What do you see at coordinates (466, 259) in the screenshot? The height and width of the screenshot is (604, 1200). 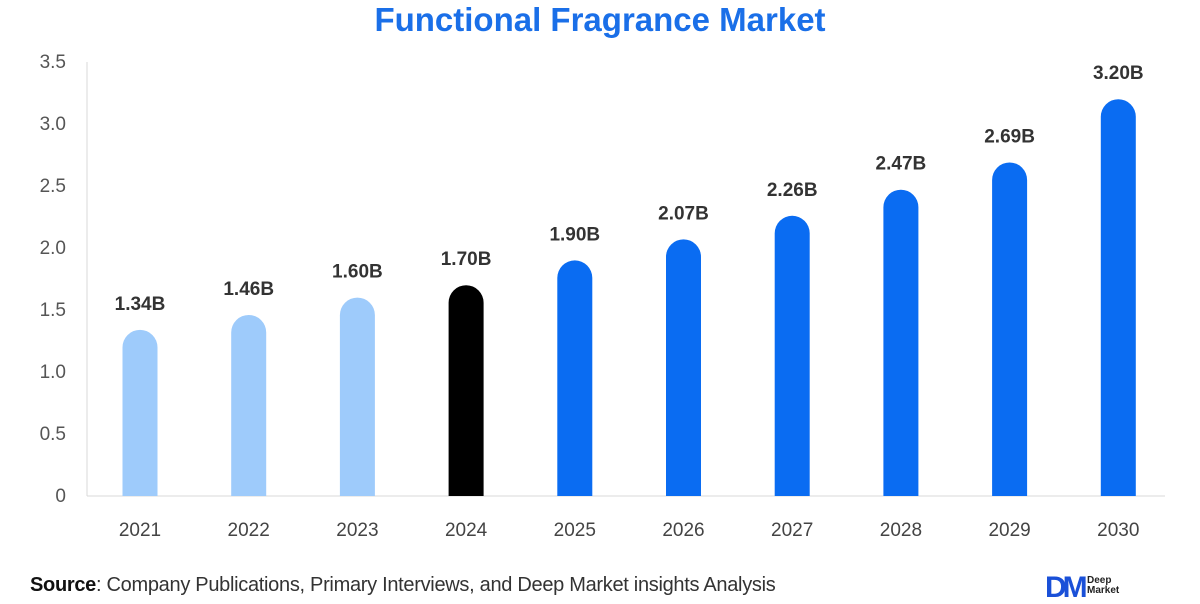 I see `data-label: 1.70B` at bounding box center [466, 259].